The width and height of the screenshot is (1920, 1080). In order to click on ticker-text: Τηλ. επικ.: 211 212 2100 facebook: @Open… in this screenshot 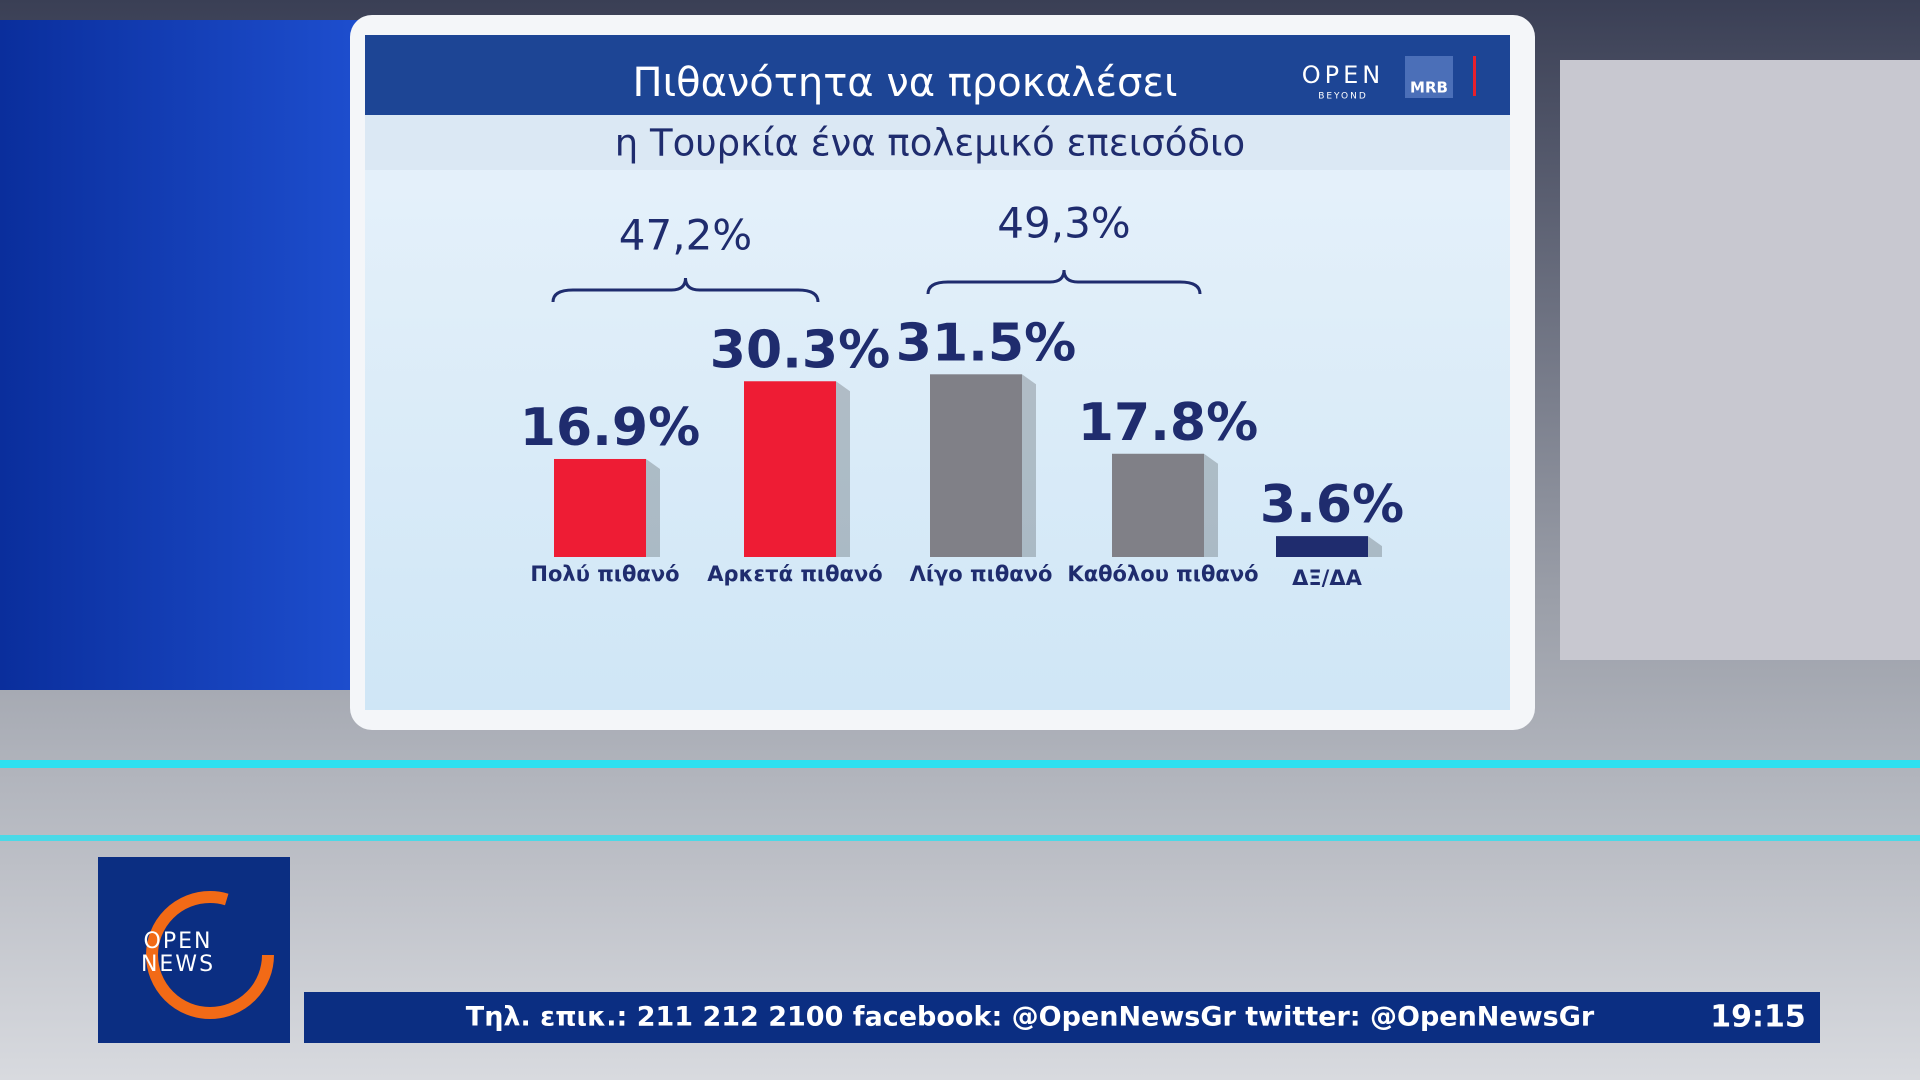, I will do `click(1030, 1017)`.